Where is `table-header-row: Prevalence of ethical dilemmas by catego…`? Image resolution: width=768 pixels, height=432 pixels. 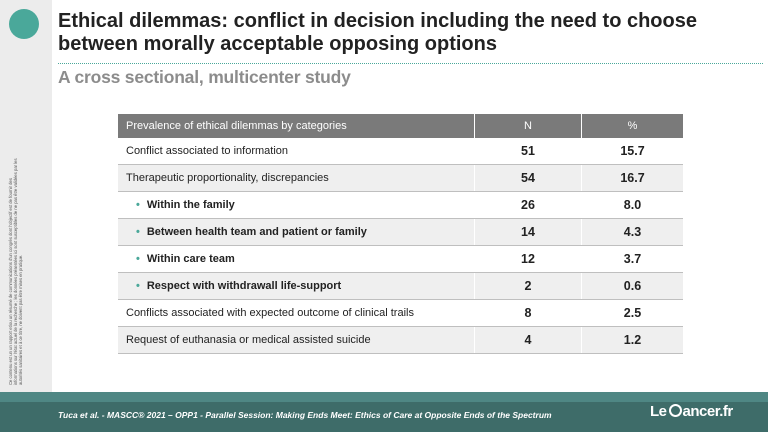 table-header-row: Prevalence of ethical dilemmas by catego… is located at coordinates (400, 126).